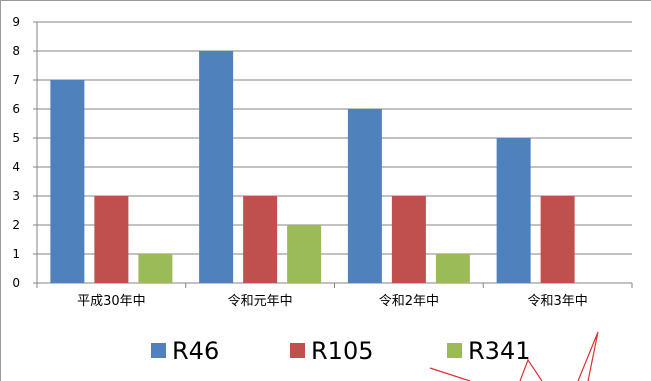 Image resolution: width=651 pixels, height=381 pixels. Describe the element at coordinates (499, 351) in the screenshot. I see `legend-label-r341: R341` at that location.